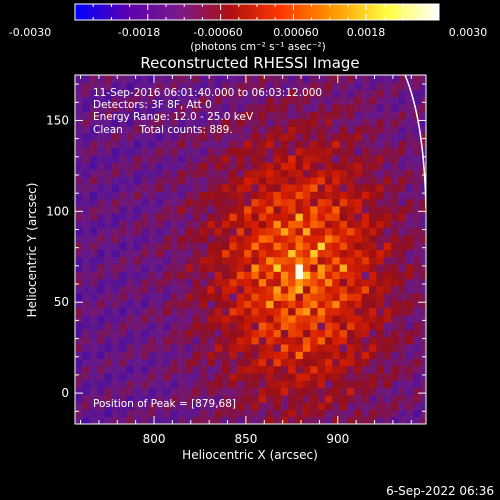 This screenshot has height=500, width=500. I want to click on colorbar-tick-label: 0.0030, so click(468, 32).